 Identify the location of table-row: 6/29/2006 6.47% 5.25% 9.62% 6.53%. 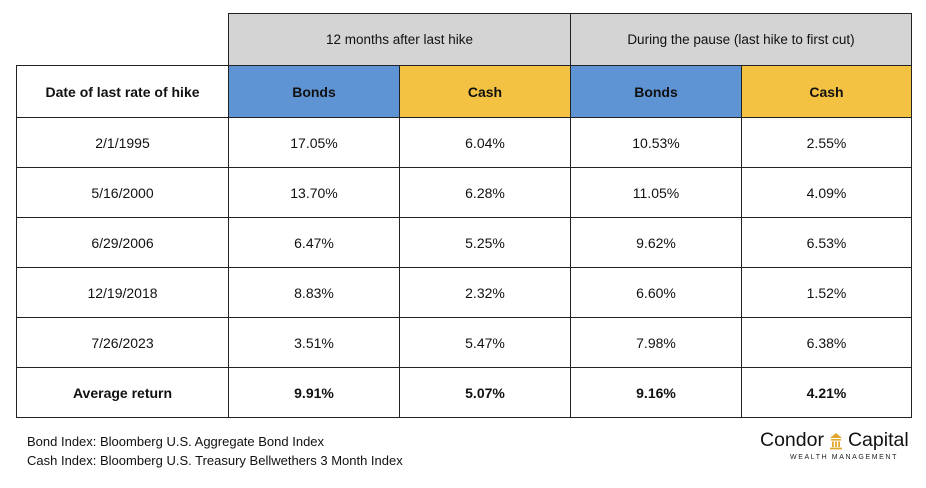
(464, 242).